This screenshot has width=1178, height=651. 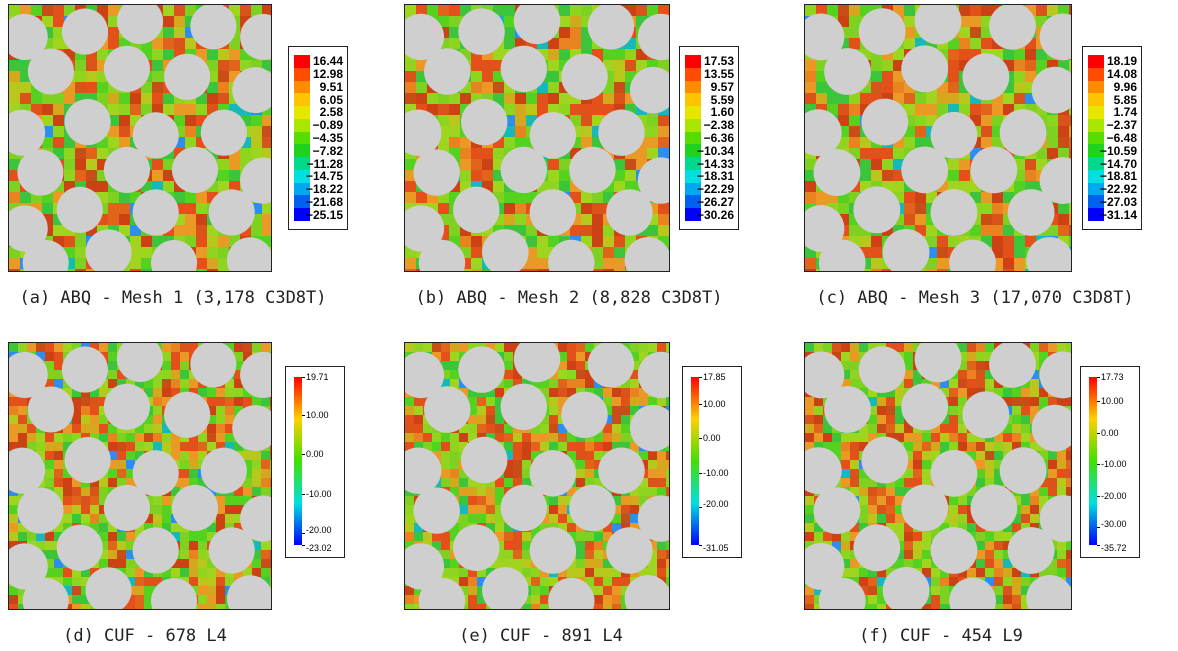 I want to click on legend-label: −26.27, so click(x=715, y=201).